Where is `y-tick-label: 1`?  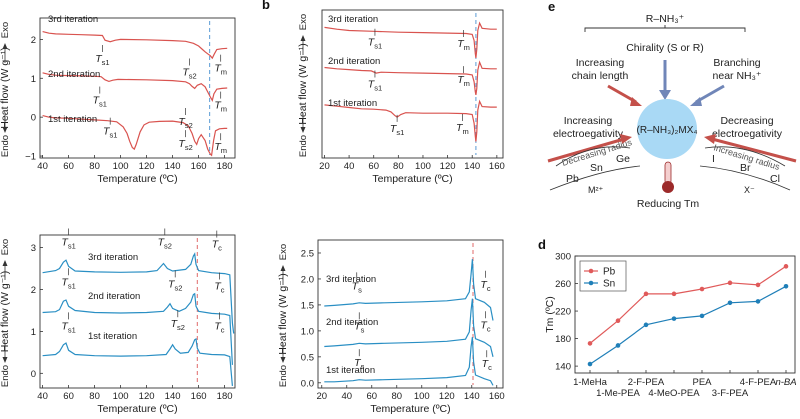
y-tick-label: 1 is located at coordinates (33, 79).